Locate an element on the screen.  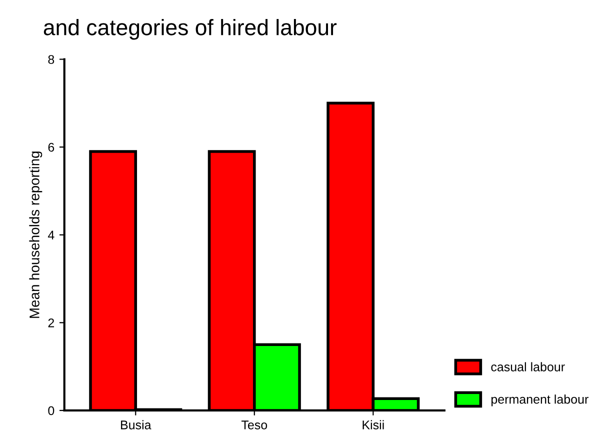
x-tick-label: Busia is located at coordinates (136, 425).